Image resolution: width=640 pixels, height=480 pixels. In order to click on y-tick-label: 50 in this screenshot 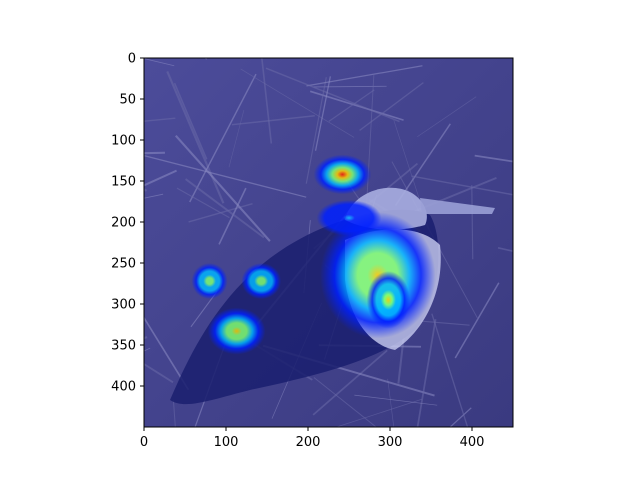, I will do `click(127, 100)`.